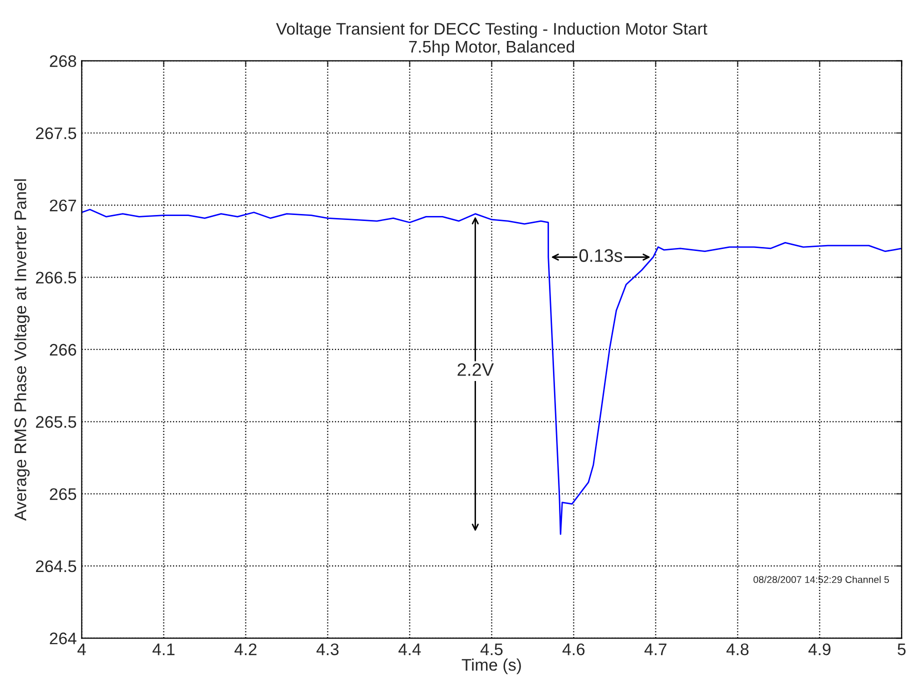  Describe the element at coordinates (491, 650) in the screenshot. I see `x-tick-label: 4.5` at that location.